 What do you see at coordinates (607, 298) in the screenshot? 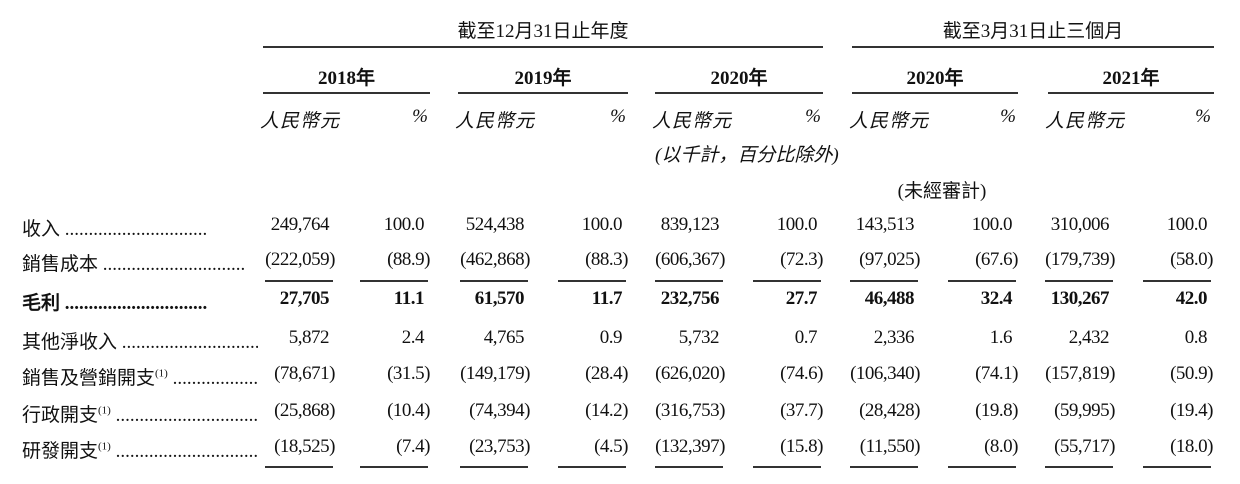
I see `table-cell: 11.7` at bounding box center [607, 298].